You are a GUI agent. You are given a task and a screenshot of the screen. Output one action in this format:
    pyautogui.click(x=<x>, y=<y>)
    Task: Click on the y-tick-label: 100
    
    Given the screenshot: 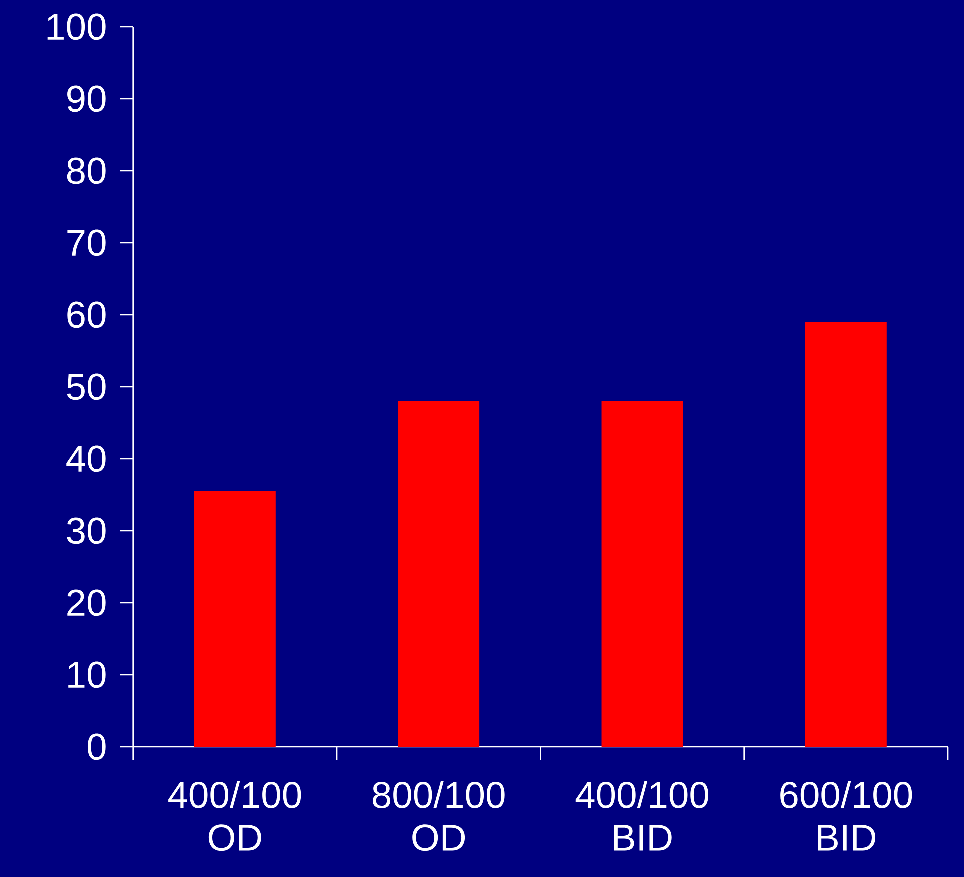 What is the action you would take?
    pyautogui.click(x=77, y=27)
    